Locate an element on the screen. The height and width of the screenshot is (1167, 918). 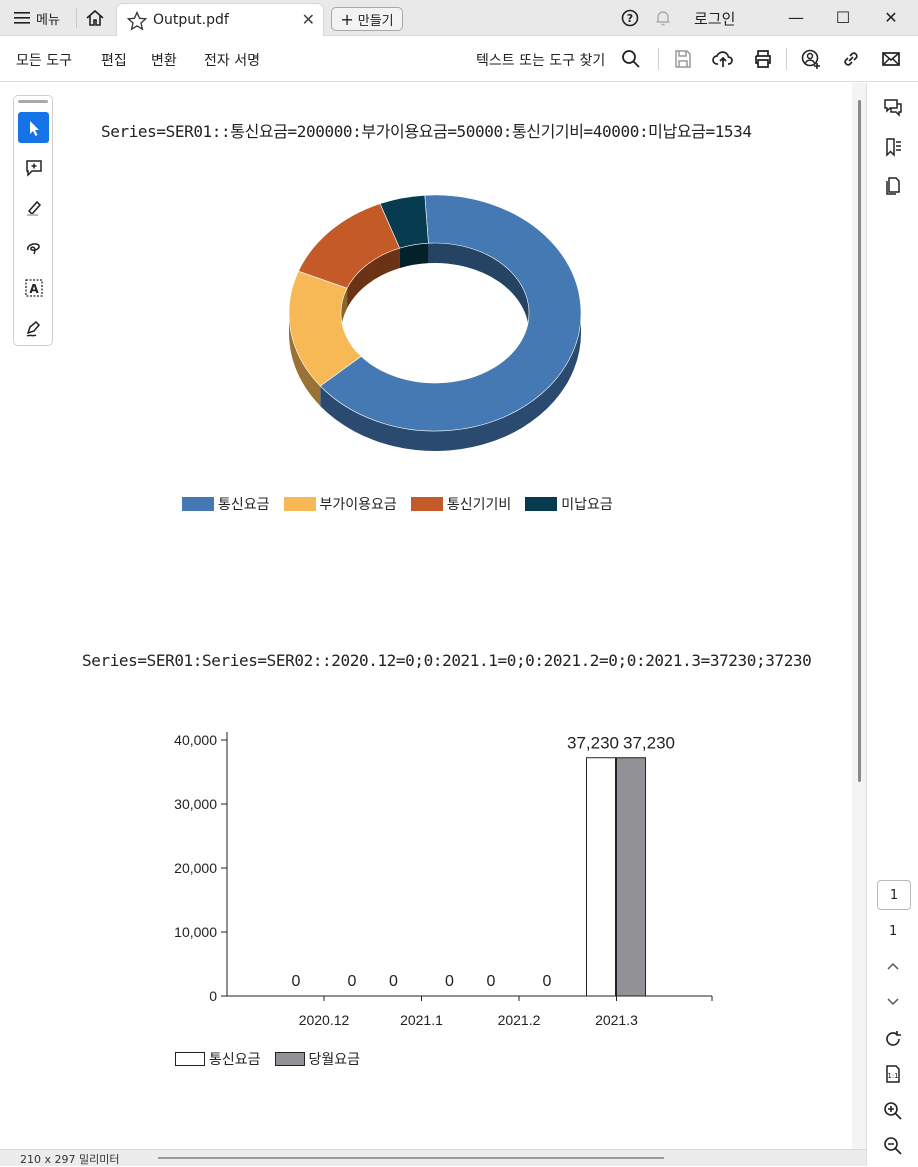
legend-label: 미납요금 is located at coordinates (587, 505).